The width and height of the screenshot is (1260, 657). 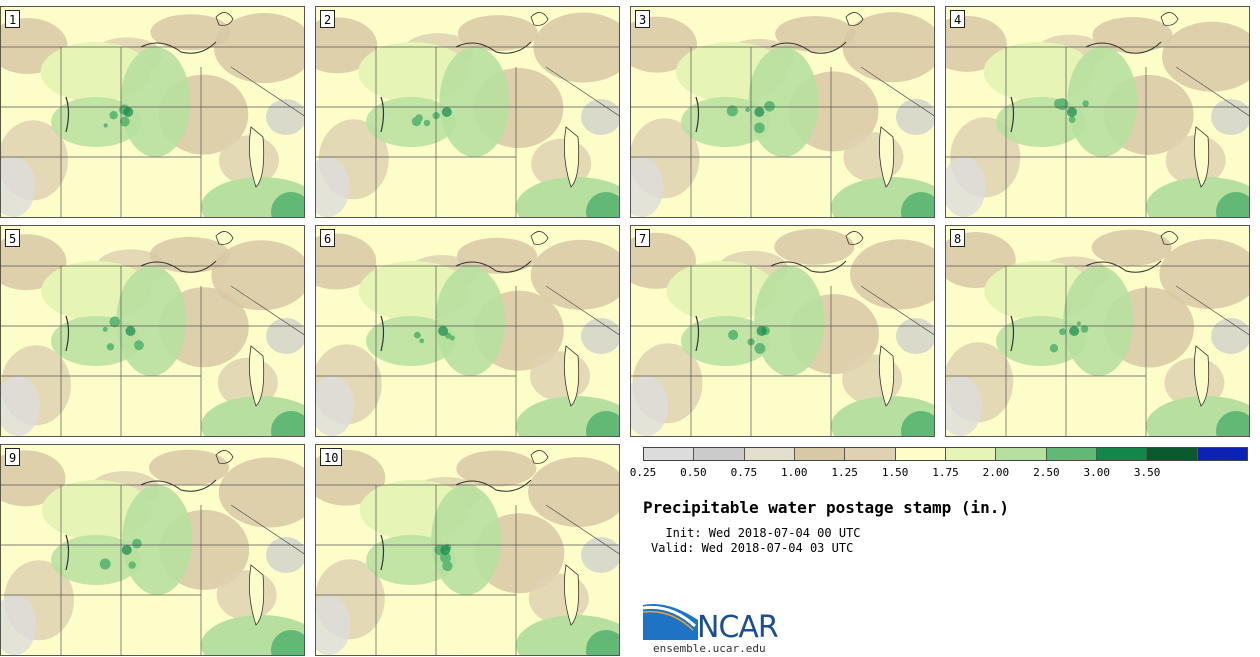 I want to click on colorbar-tick-label: 0.75, so click(x=744, y=472).